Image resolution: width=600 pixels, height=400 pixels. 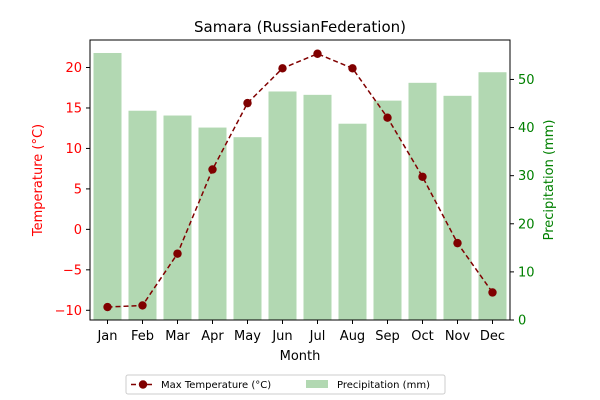 I want to click on precipitation-bar-jun, so click(x=282, y=205).